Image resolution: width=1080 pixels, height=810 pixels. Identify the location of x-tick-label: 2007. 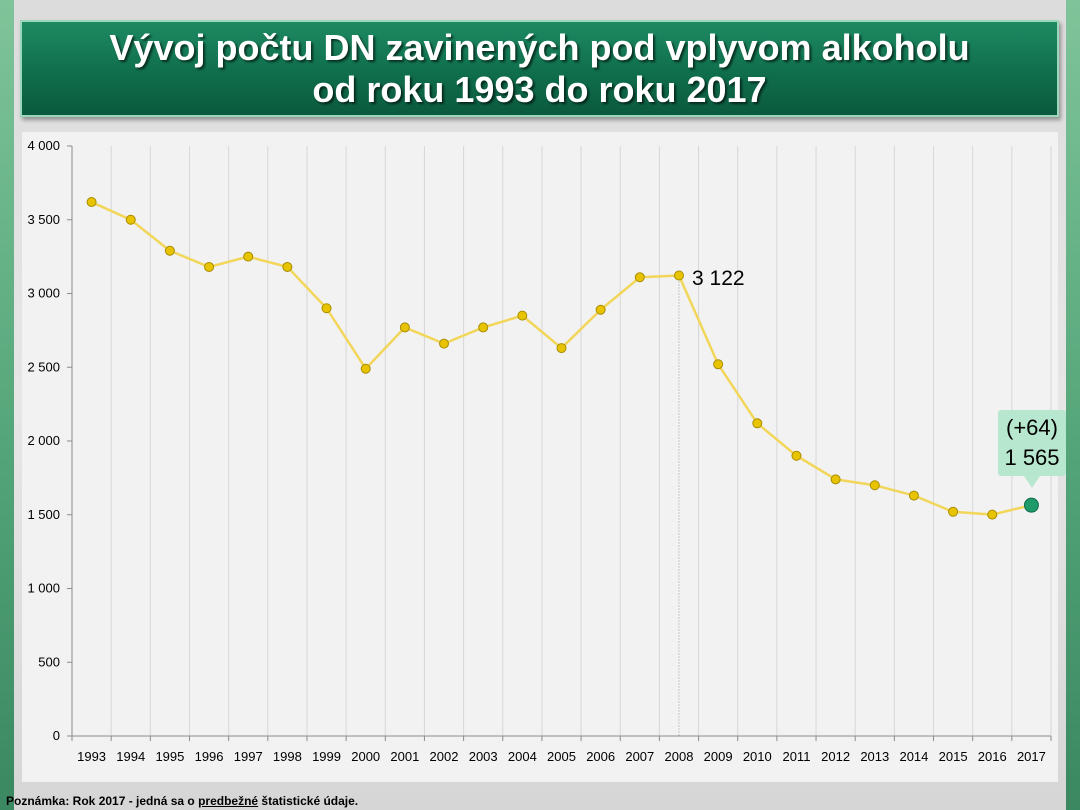
(639, 756).